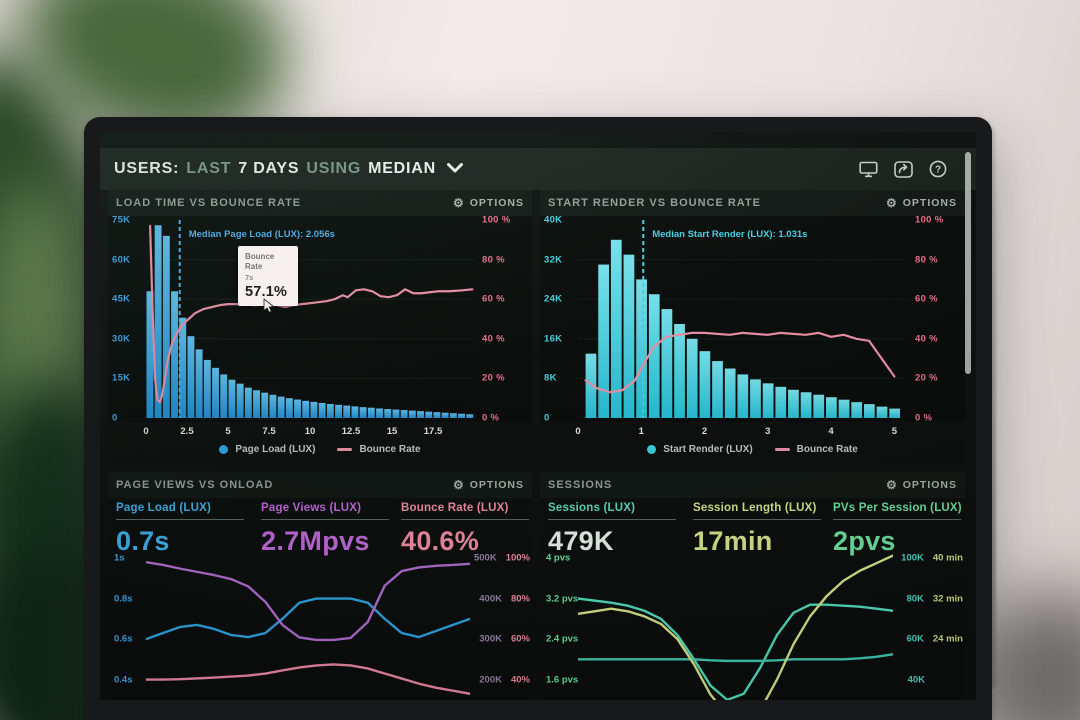 This screenshot has height=720, width=1080. What do you see at coordinates (454, 169) in the screenshot?
I see `chevron-down-icon` at bounding box center [454, 169].